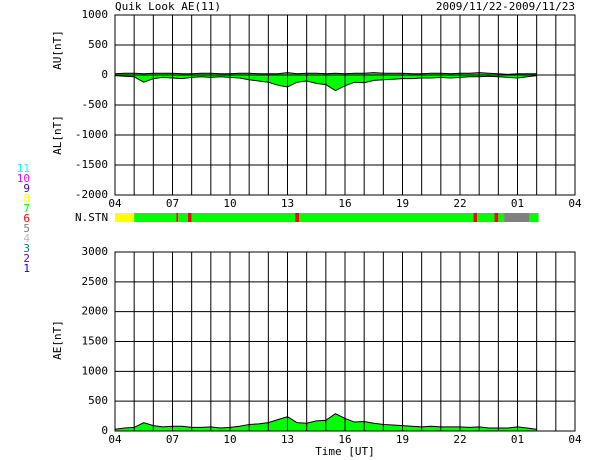 The height and width of the screenshot is (460, 590). I want to click on y-tick-label: -1500, so click(91, 164).